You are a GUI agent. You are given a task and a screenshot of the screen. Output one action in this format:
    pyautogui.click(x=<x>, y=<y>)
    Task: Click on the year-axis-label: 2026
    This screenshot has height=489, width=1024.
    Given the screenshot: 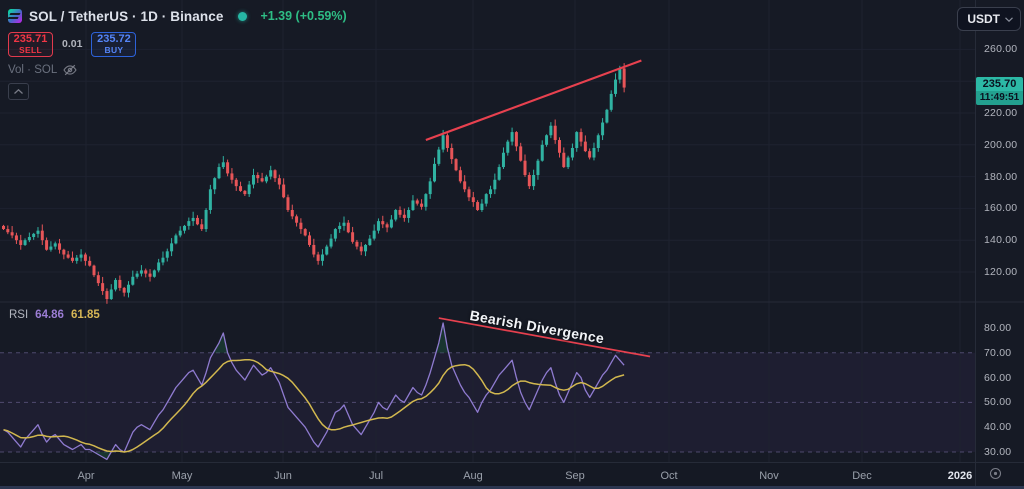 What is the action you would take?
    pyautogui.click(x=960, y=476)
    